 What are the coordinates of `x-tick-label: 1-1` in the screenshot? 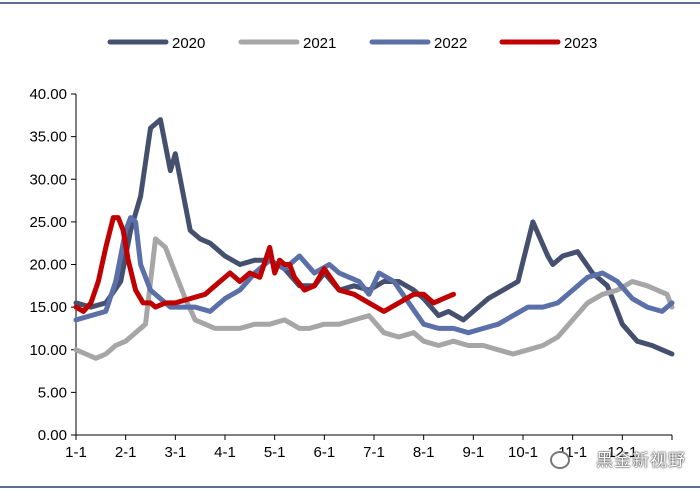 It's located at (76, 452).